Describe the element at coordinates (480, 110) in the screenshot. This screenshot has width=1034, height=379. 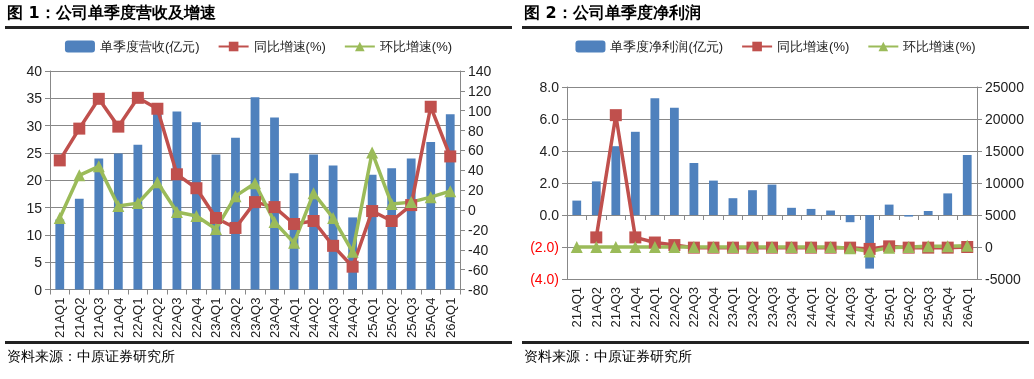
I see `y2-tick-label: 100` at that location.